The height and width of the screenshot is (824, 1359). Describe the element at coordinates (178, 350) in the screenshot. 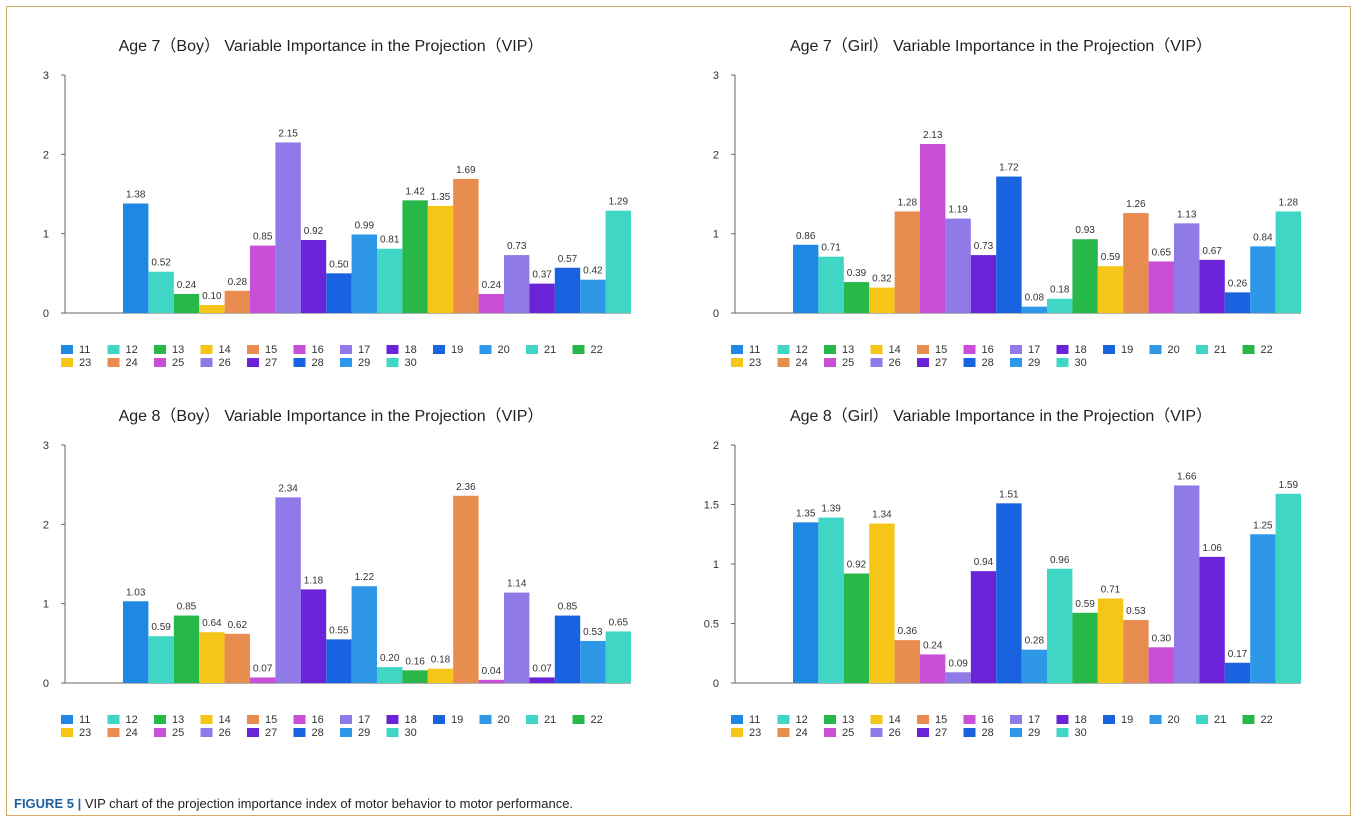

I see `legend-label-13: 13` at that location.